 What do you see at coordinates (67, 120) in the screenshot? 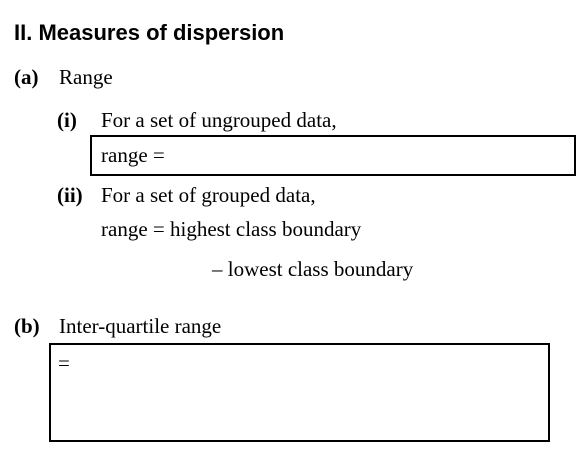
I see `sub-i-marker: (i)` at bounding box center [67, 120].